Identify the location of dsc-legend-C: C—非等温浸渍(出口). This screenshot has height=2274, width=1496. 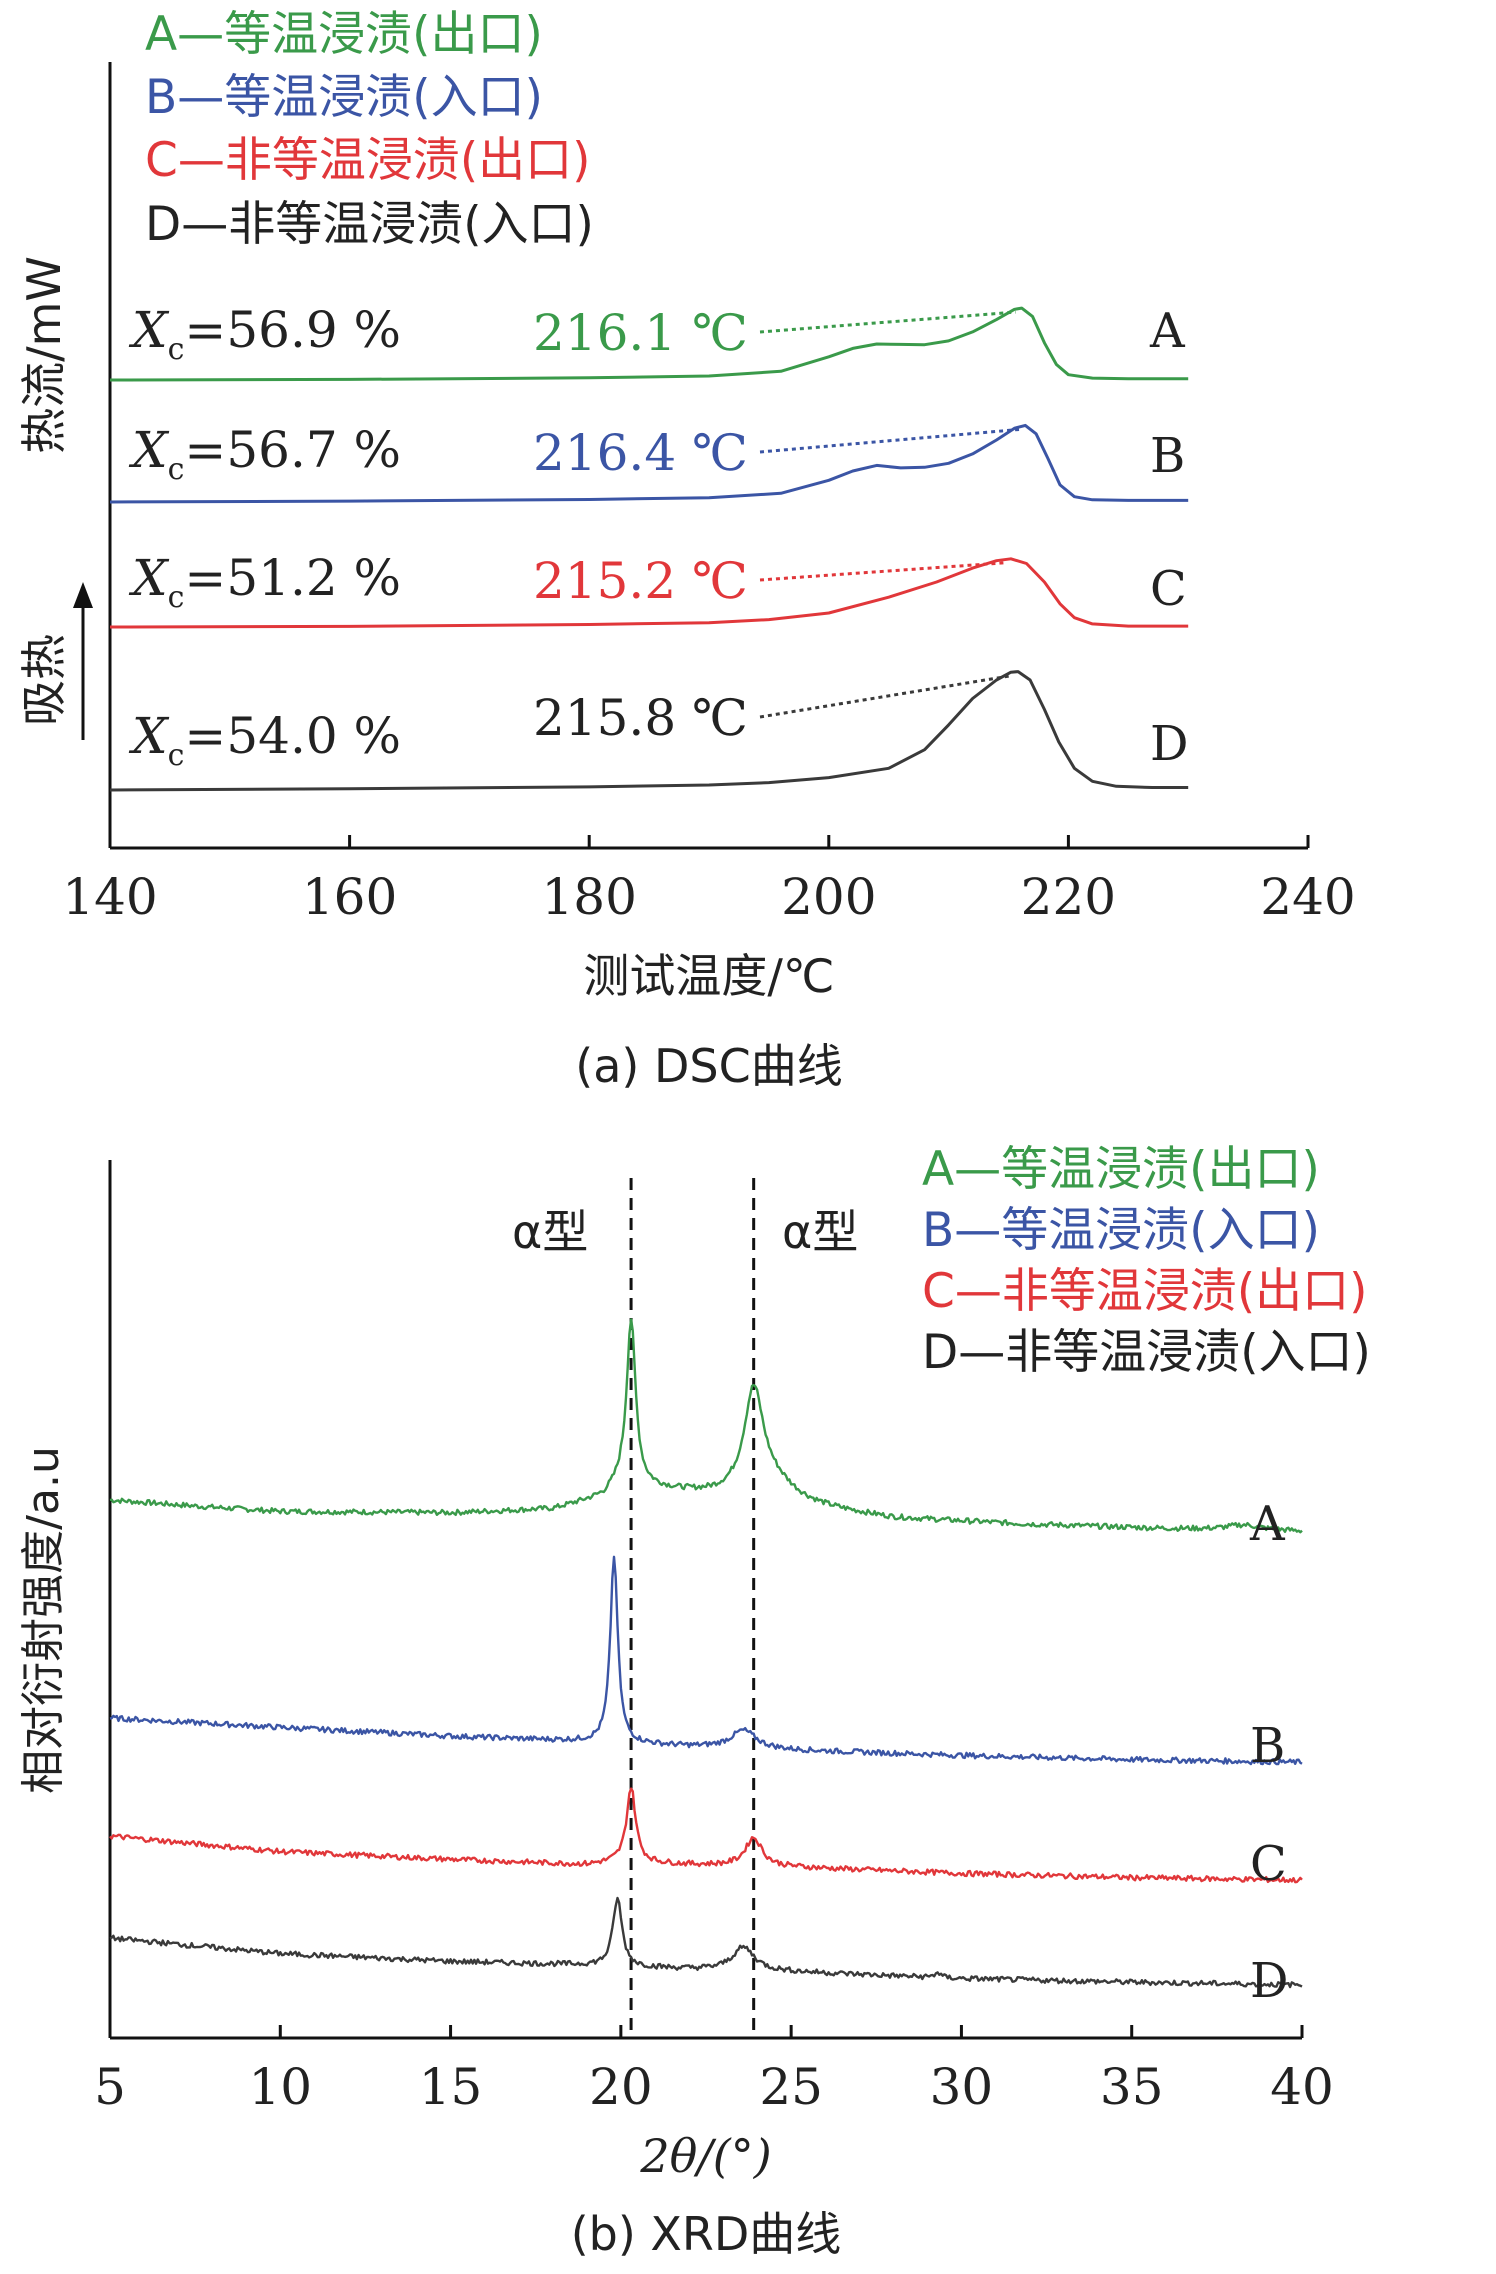
(368, 160).